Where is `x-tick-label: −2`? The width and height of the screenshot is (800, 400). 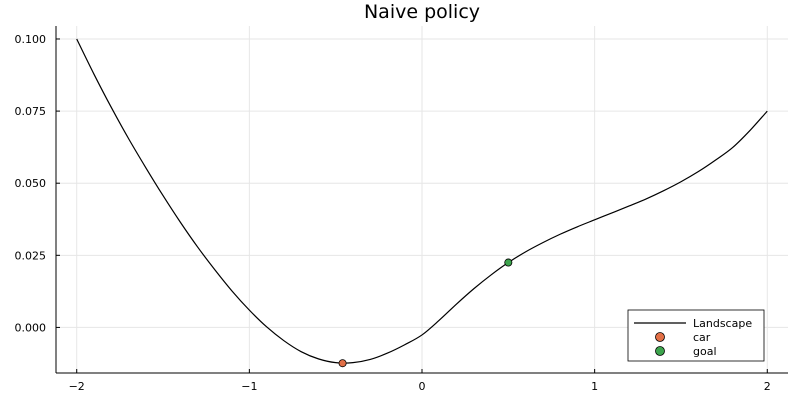 x-tick-label: −2 is located at coordinates (77, 386).